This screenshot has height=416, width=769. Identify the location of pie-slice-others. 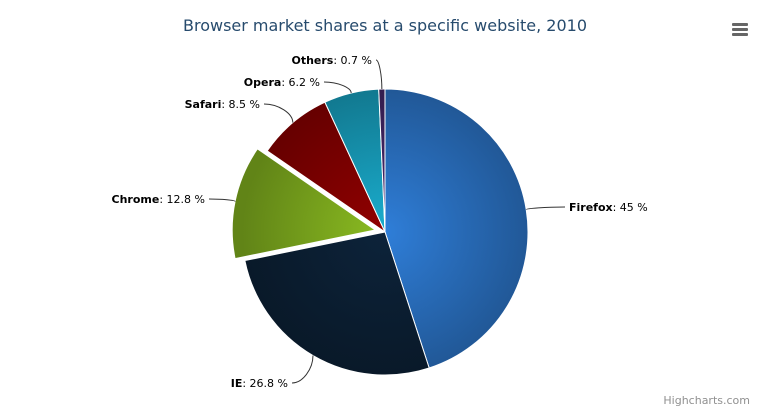
(382, 160).